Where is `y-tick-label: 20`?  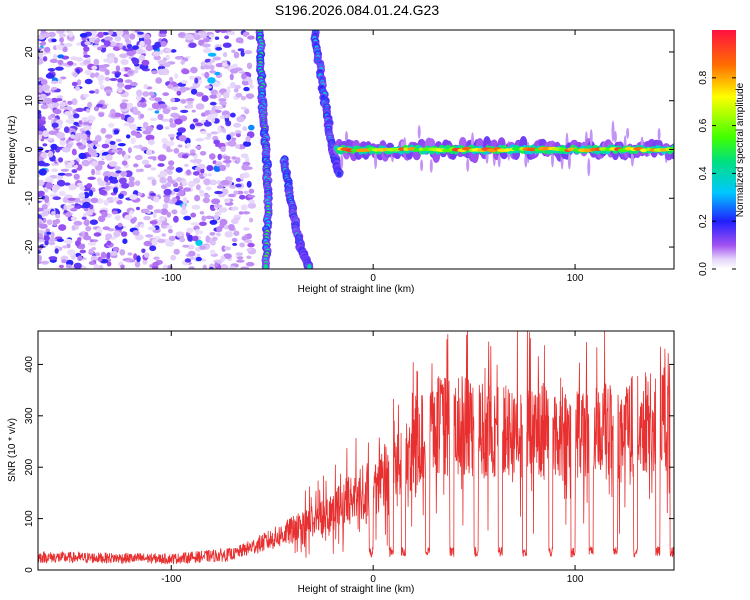 y-tick-label: 20 is located at coordinates (29, 52).